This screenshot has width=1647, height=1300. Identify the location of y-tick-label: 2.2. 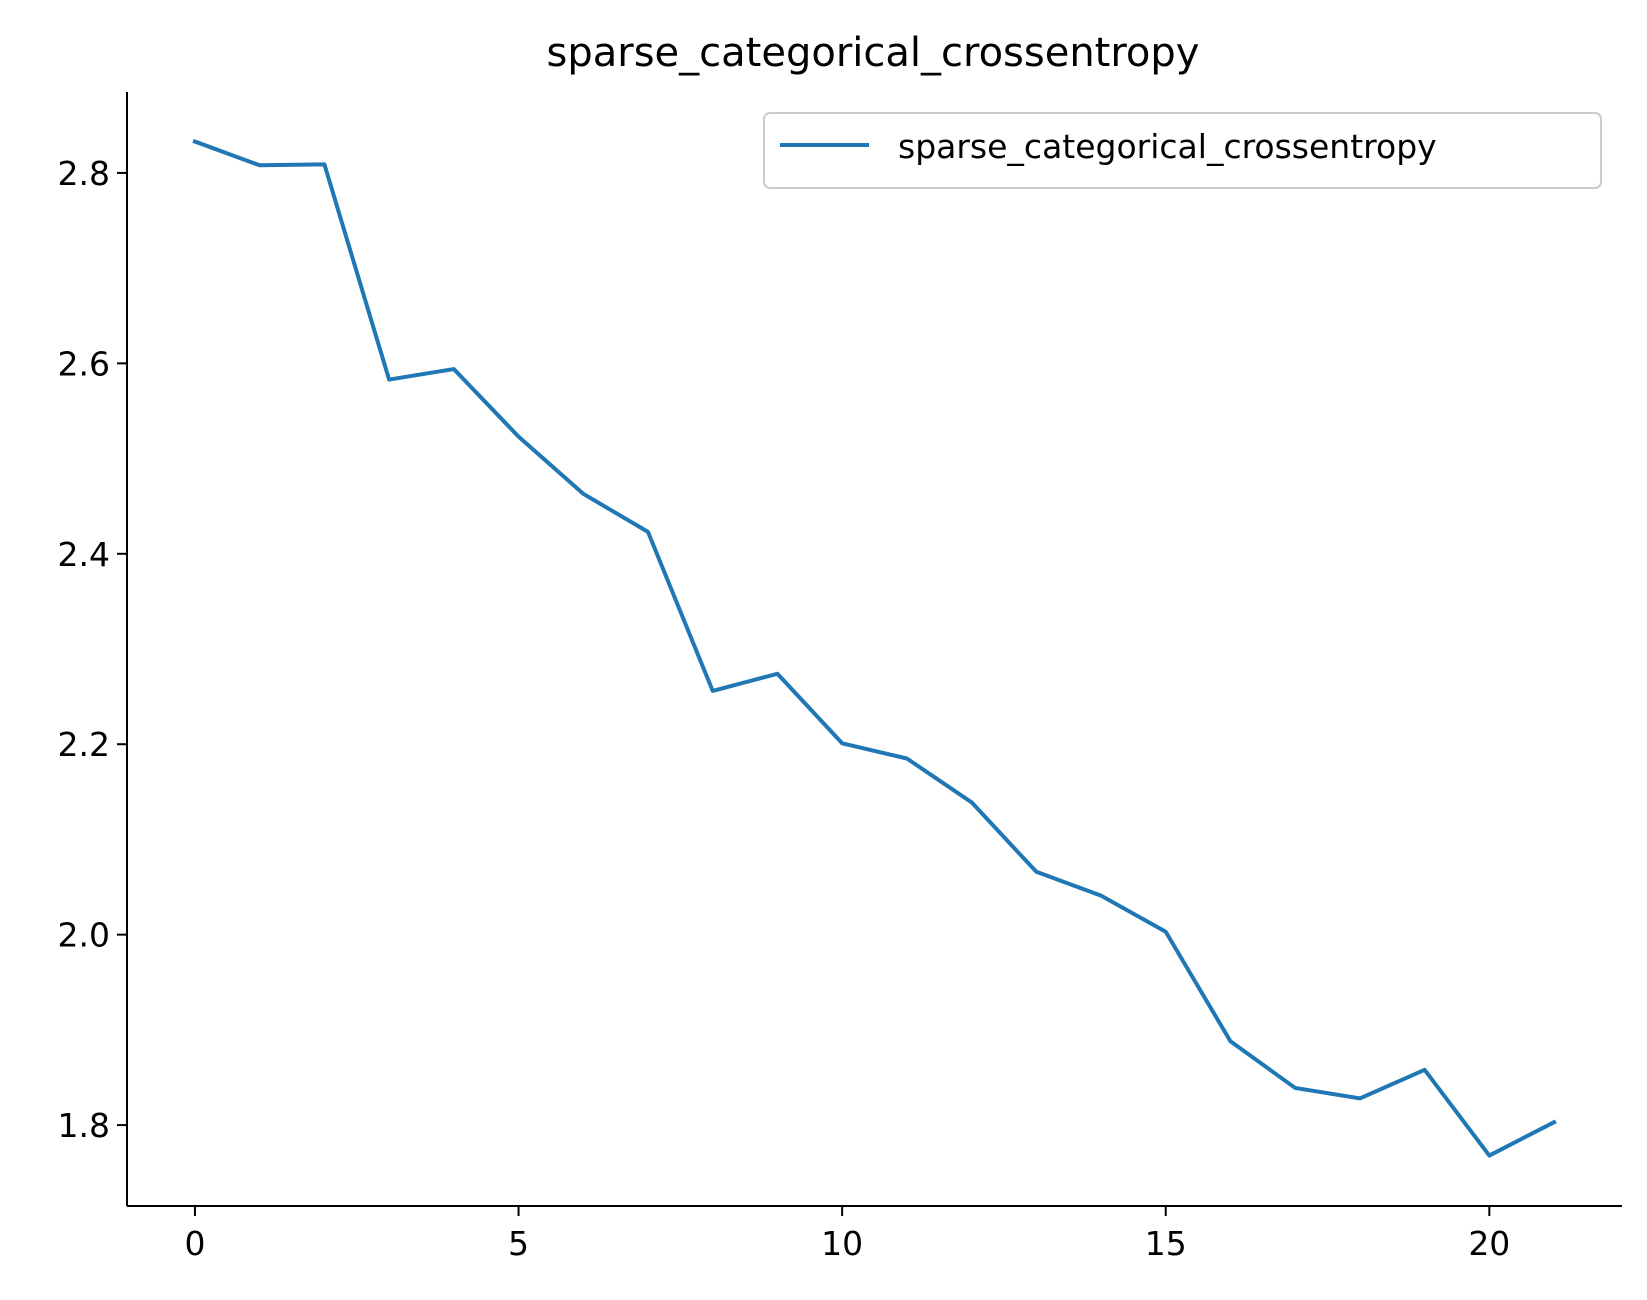
(84, 744).